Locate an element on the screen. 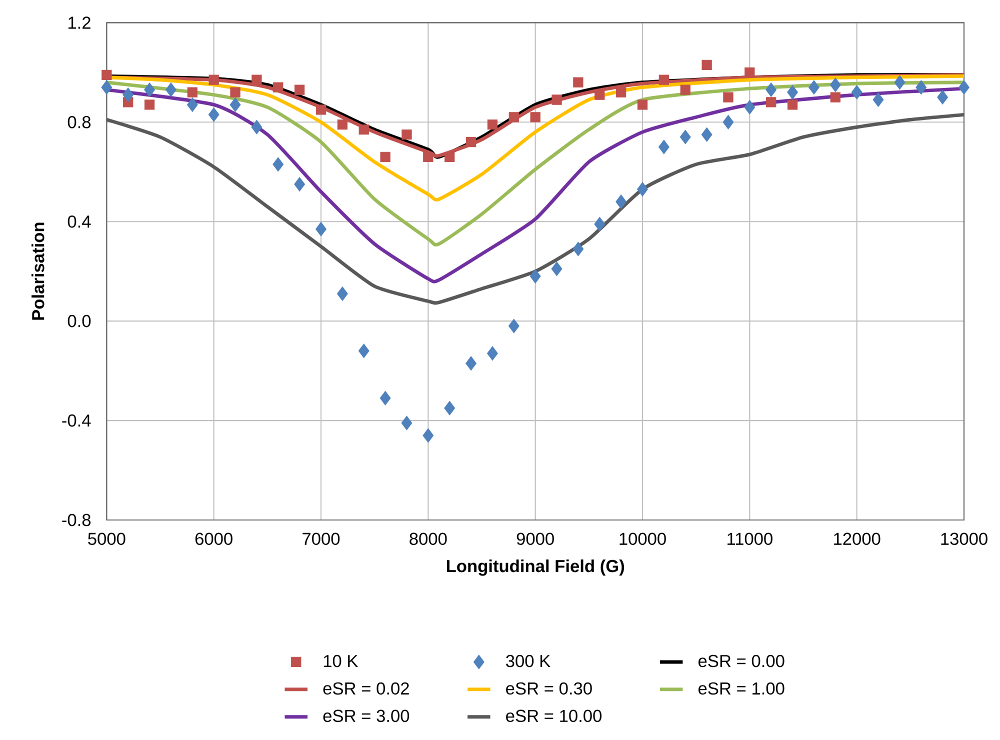  x-tick-label: 11000 is located at coordinates (750, 538).